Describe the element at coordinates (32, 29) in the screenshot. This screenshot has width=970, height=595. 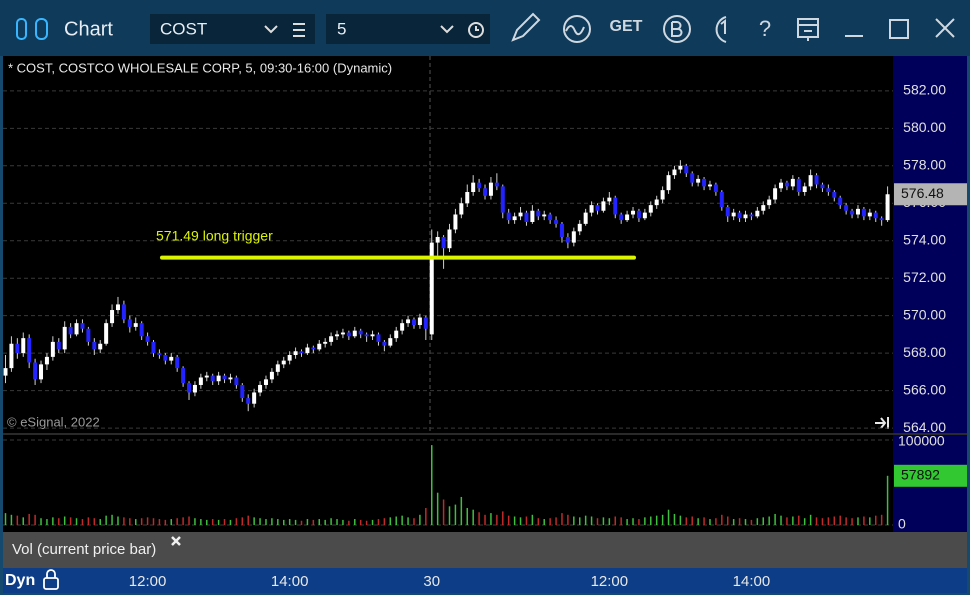
I see `window-icon` at that location.